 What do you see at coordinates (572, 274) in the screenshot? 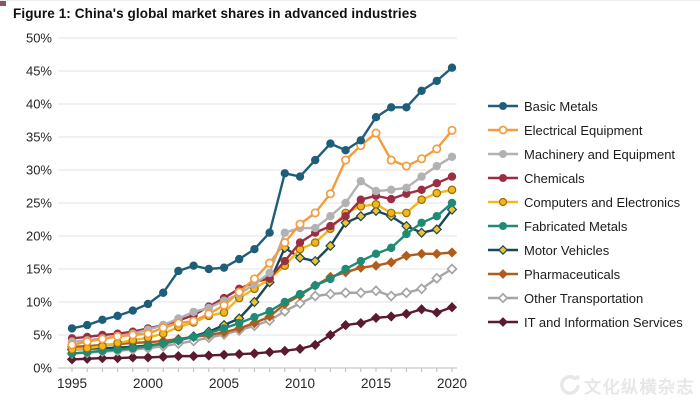
I see `legend-label: Pharmaceuticals` at bounding box center [572, 274].